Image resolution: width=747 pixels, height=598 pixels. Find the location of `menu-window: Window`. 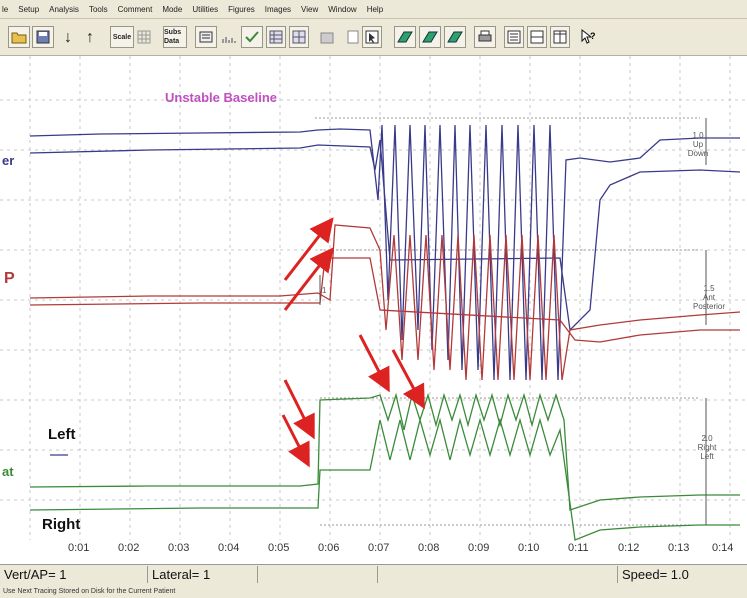

menu-window: Window is located at coordinates (342, 9).